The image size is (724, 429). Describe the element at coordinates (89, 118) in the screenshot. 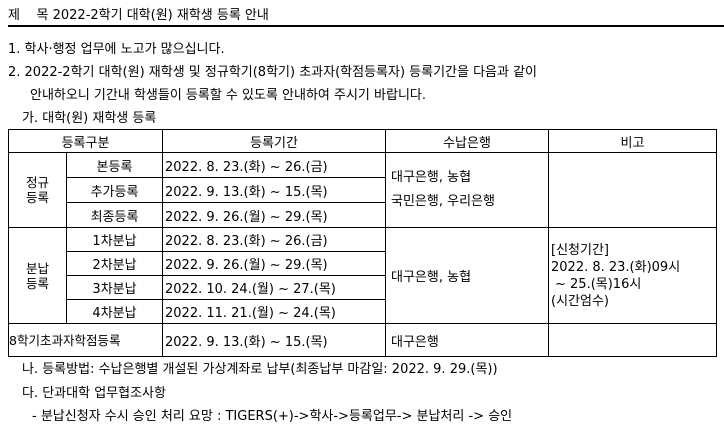

I see `section-ga: 가. 대학(원) 재학생 등록` at that location.